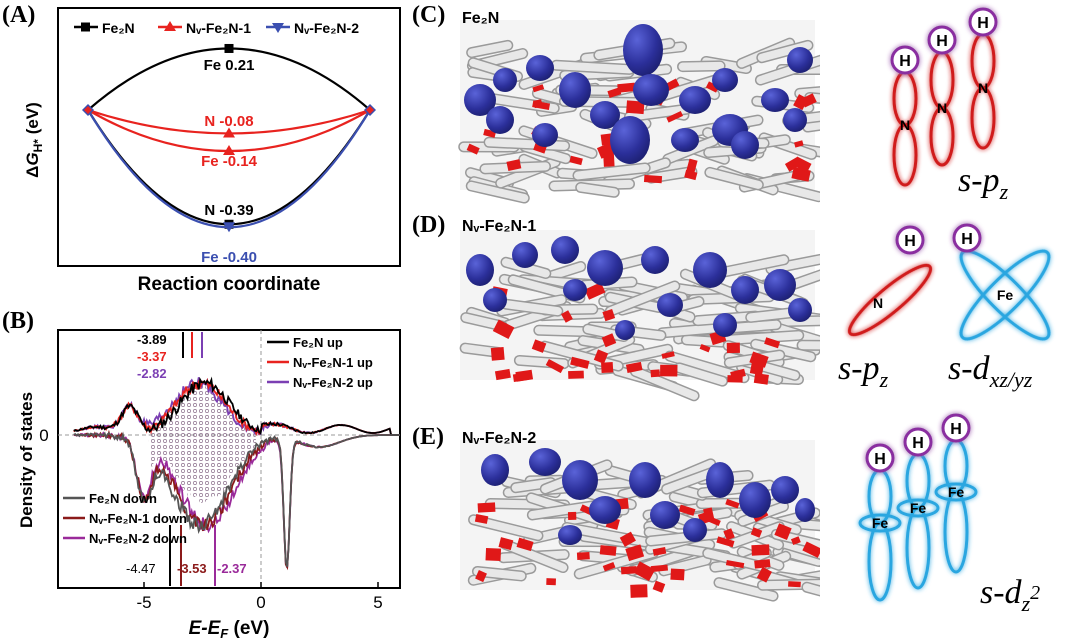  Describe the element at coordinates (19, 15) in the screenshot. I see `panel-label-a: (A)` at that location.